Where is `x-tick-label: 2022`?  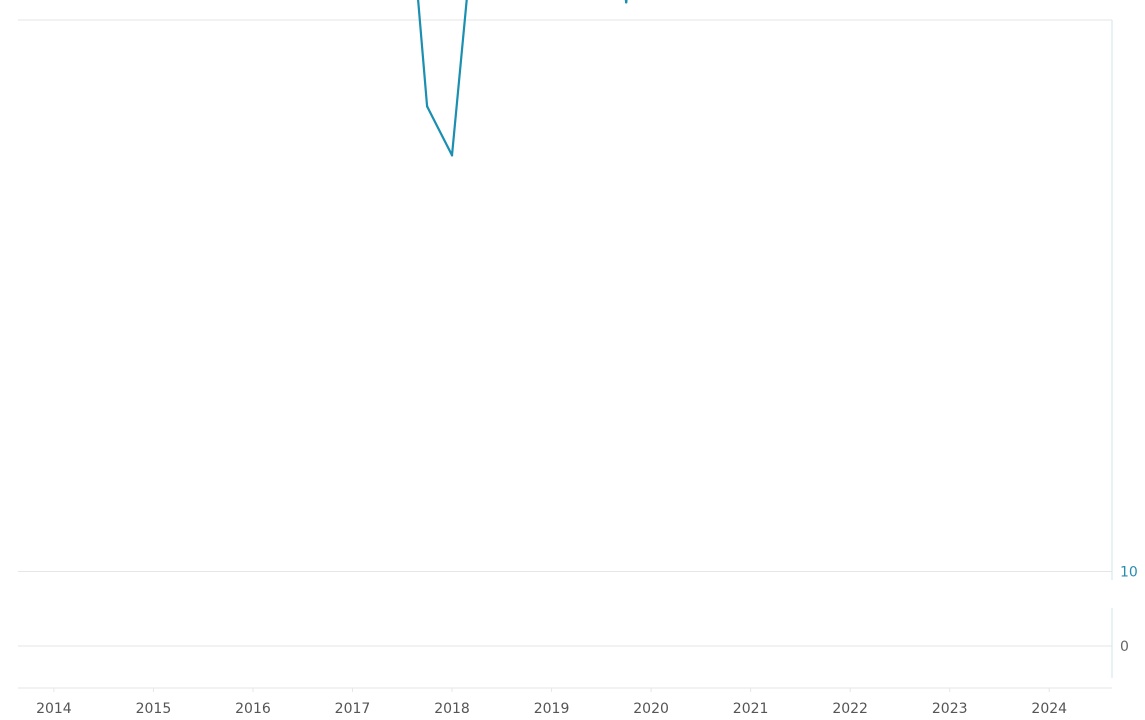 x-tick-label: 2022 is located at coordinates (850, 709).